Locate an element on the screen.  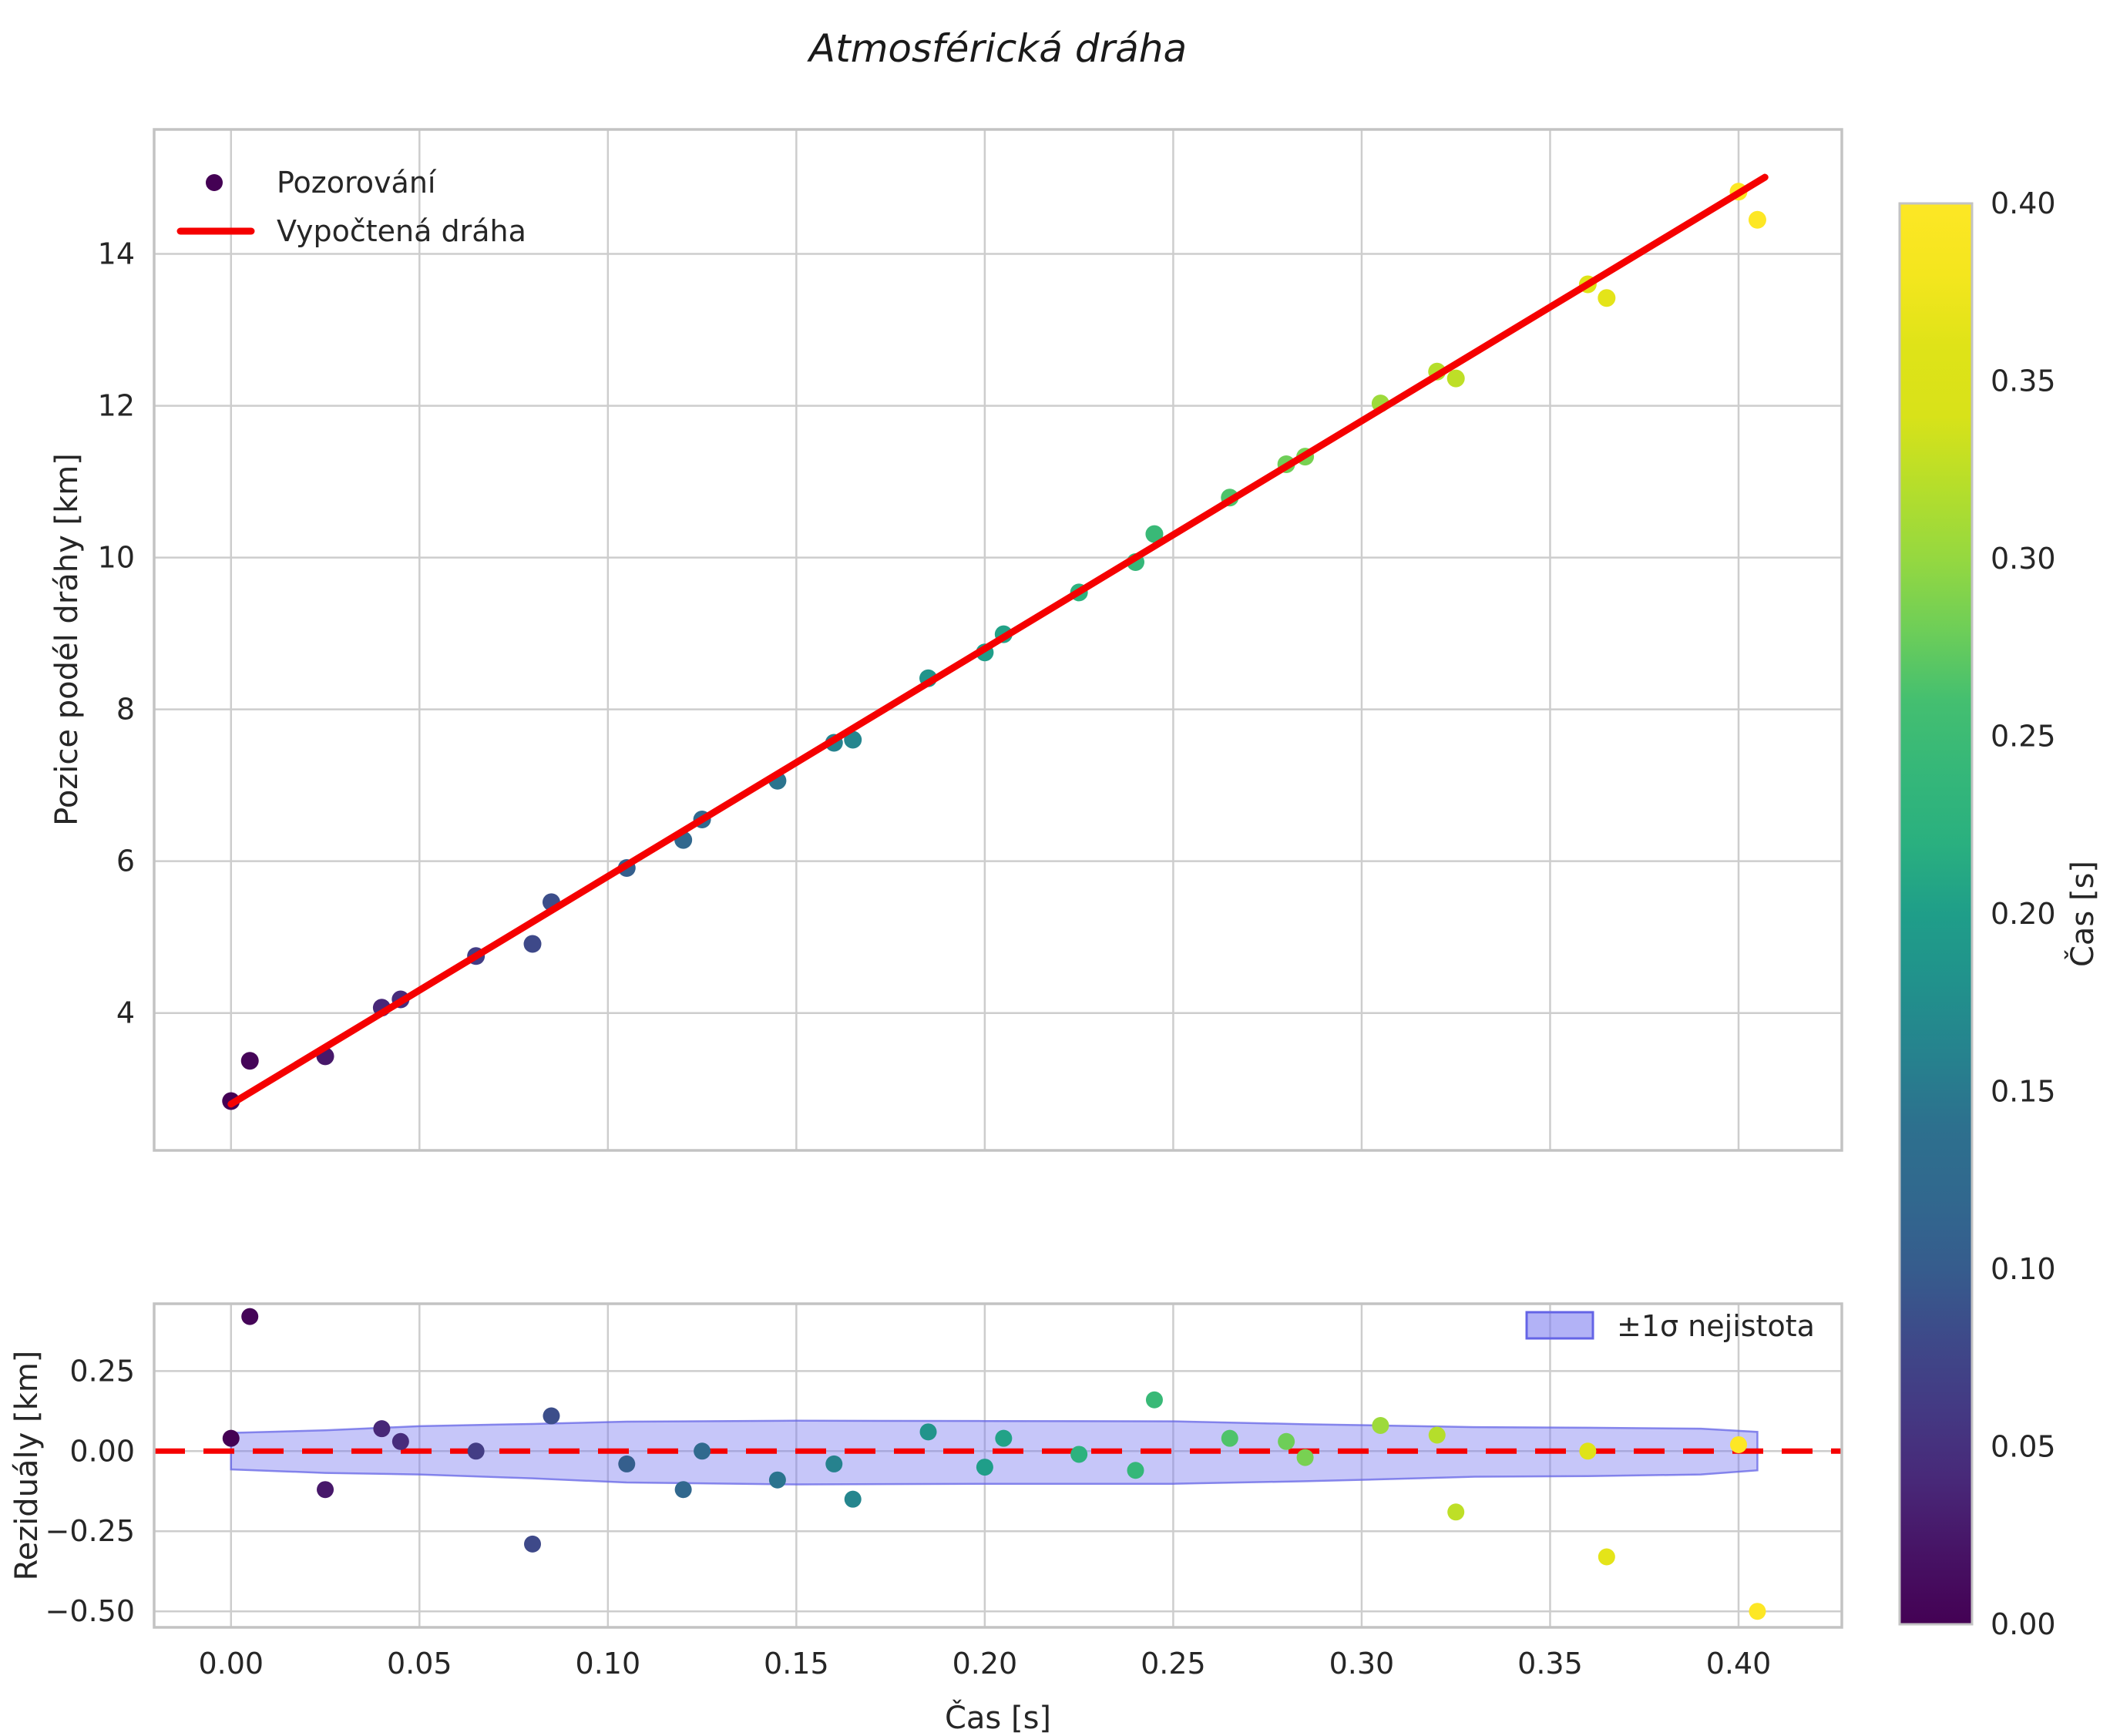
main-y-tick-label: 10 is located at coordinates (116, 558).